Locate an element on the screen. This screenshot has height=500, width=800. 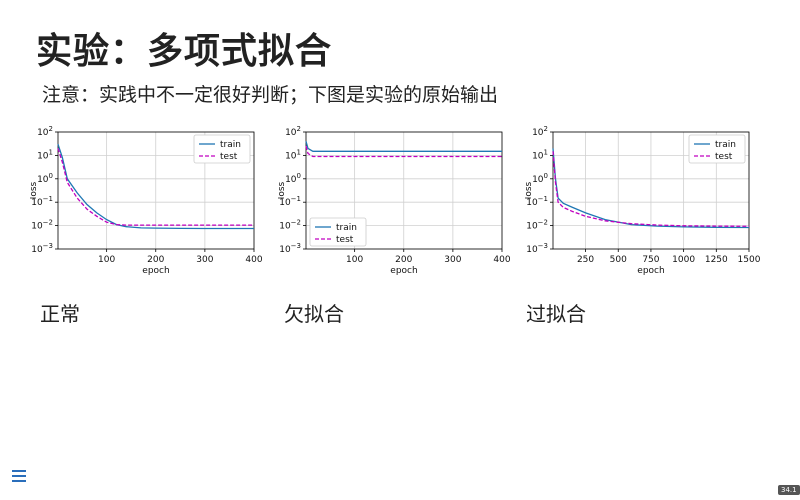
series-line-train is located at coordinates (403, 146).